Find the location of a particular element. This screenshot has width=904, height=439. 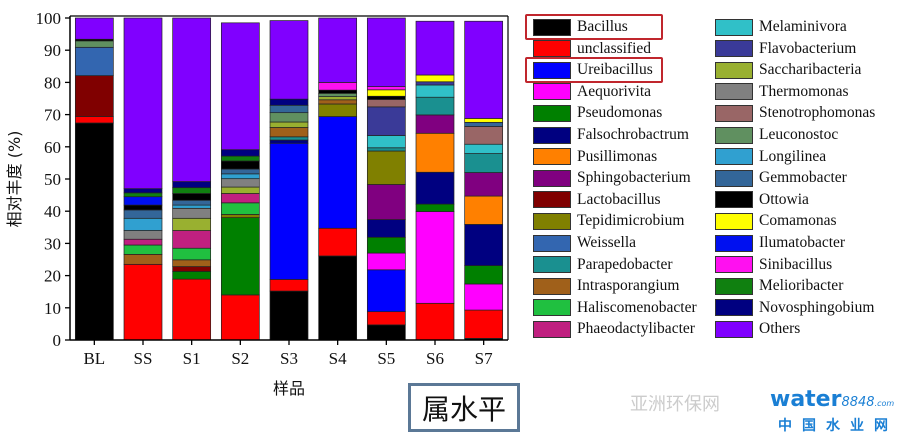

bar-segment-SS-thermomonas is located at coordinates (143, 235).